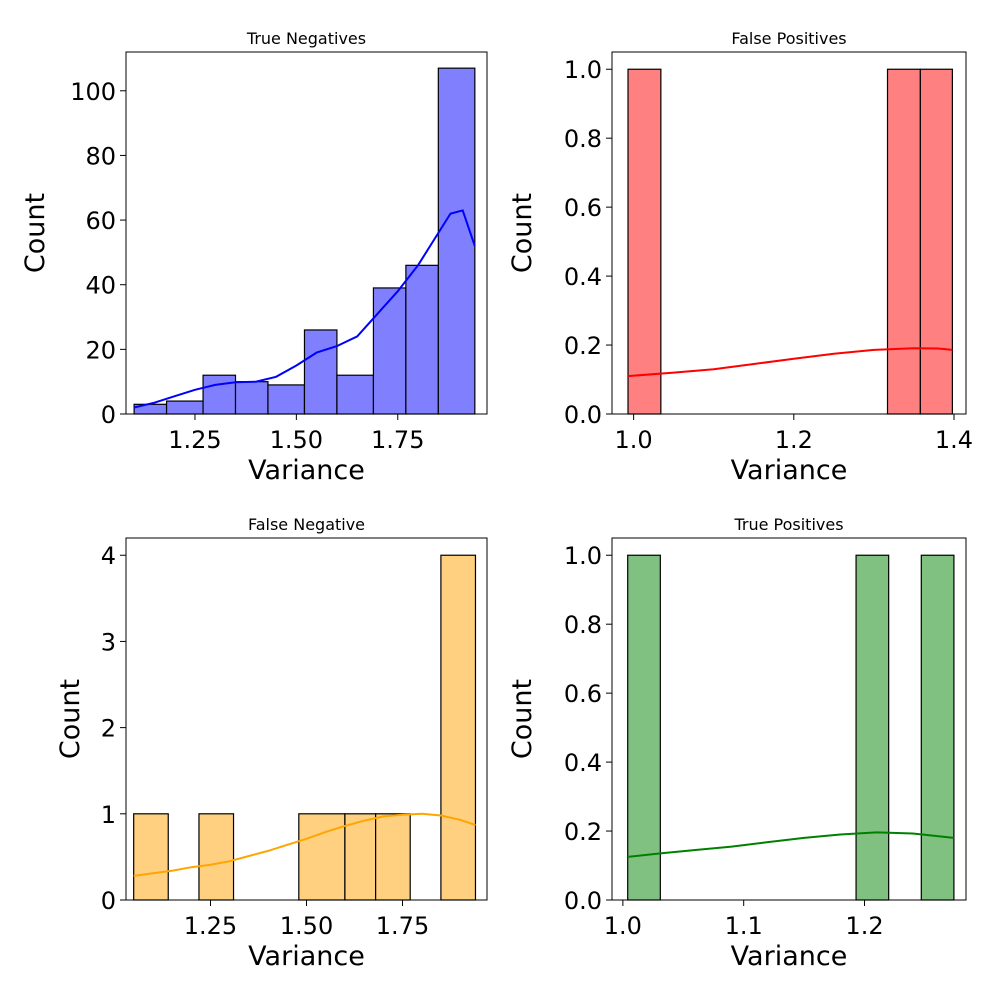  I want to click on y-tick-label: 40, so click(100, 286).